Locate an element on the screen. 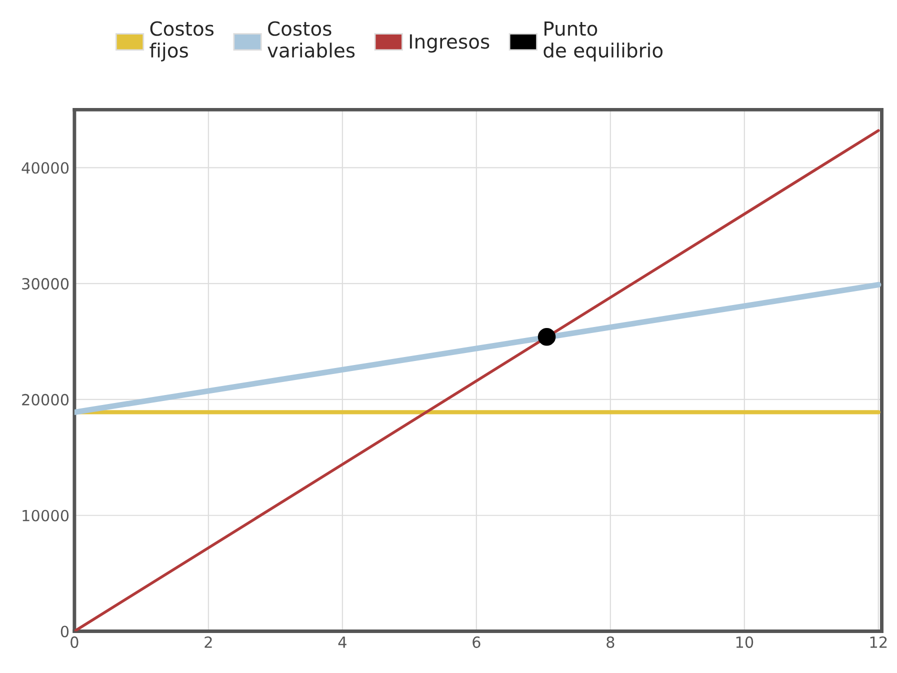 Image resolution: width=897 pixels, height=673 pixels. legend-label: Ingresos is located at coordinates (450, 43).